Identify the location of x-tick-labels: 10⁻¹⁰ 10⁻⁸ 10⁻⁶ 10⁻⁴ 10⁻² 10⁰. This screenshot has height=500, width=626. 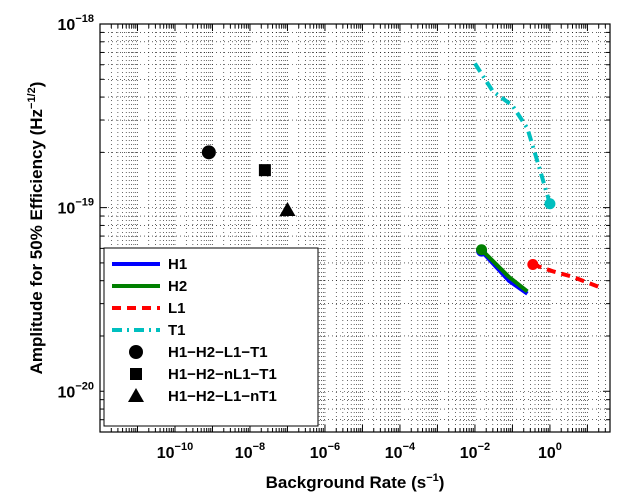
(359, 451).